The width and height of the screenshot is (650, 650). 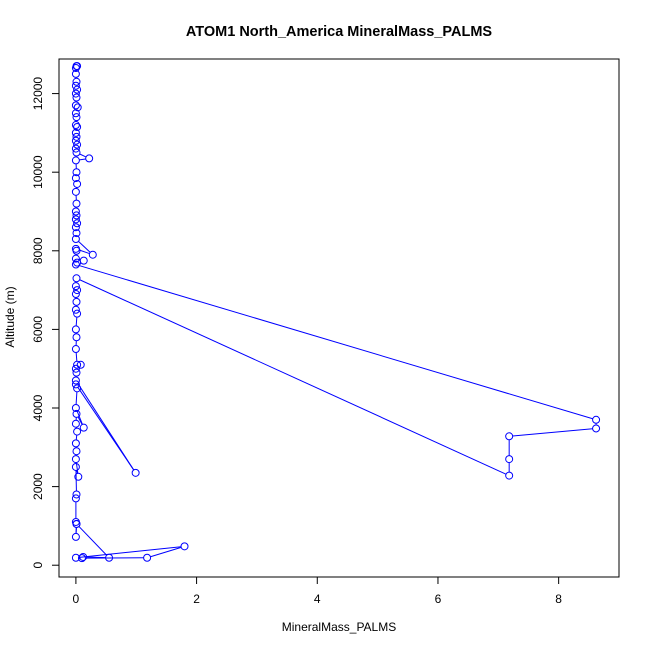 I want to click on y-tick-label: 10000, so click(x=38, y=172).